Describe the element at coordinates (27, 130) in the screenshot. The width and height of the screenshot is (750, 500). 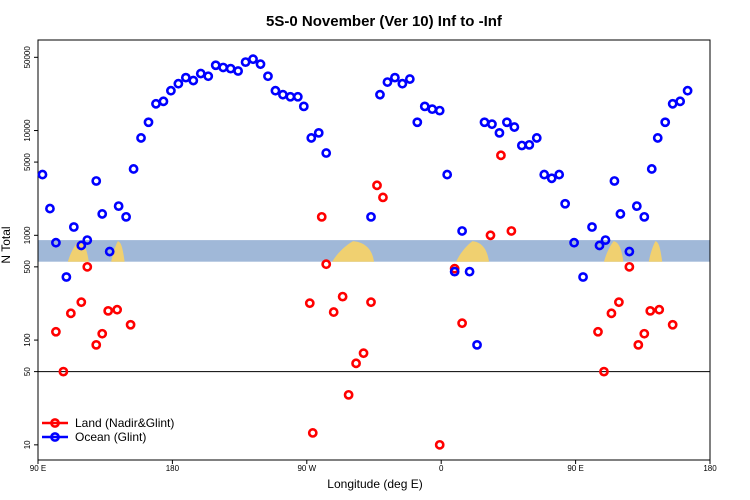
I see `y-tick-label: 10000` at that location.